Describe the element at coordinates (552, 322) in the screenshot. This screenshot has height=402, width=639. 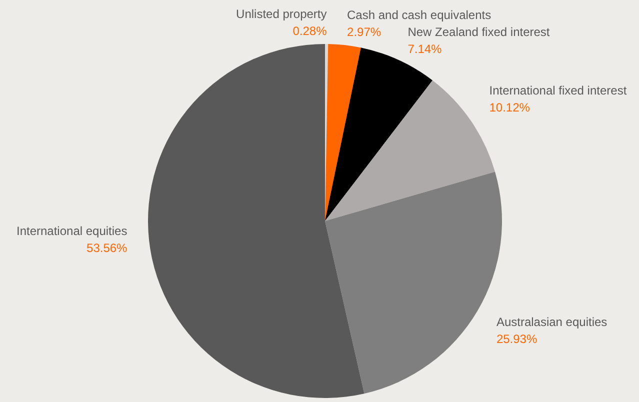
I see `slice-label: Australasian equities` at that location.